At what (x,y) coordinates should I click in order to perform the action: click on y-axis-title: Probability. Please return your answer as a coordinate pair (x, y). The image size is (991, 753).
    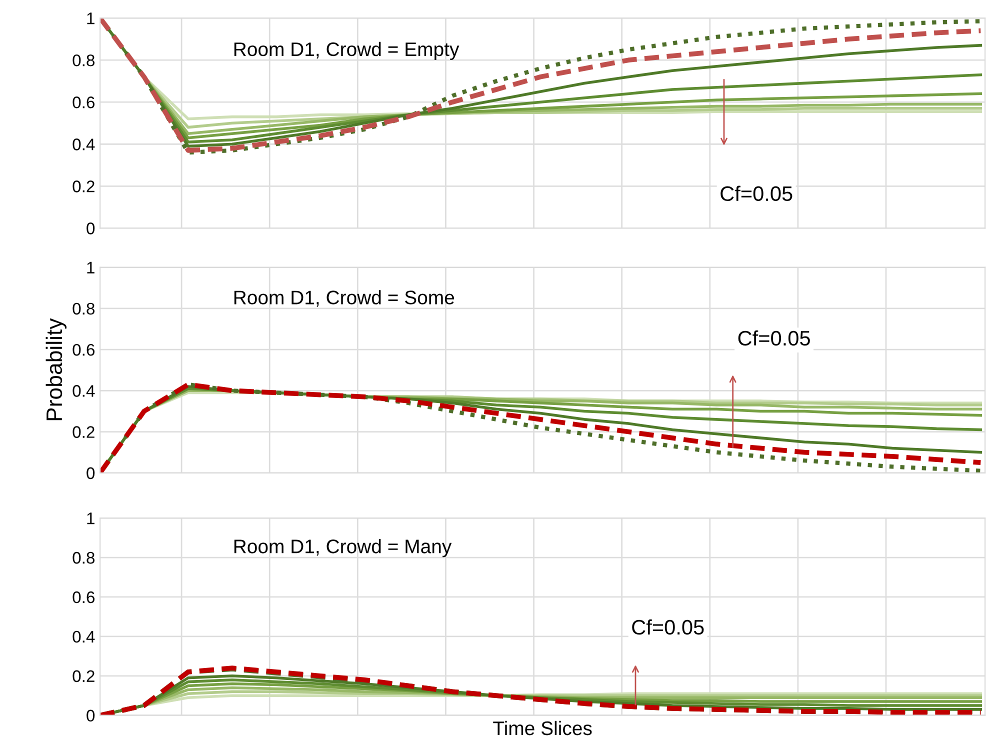
    Looking at the image, I should click on (56, 369).